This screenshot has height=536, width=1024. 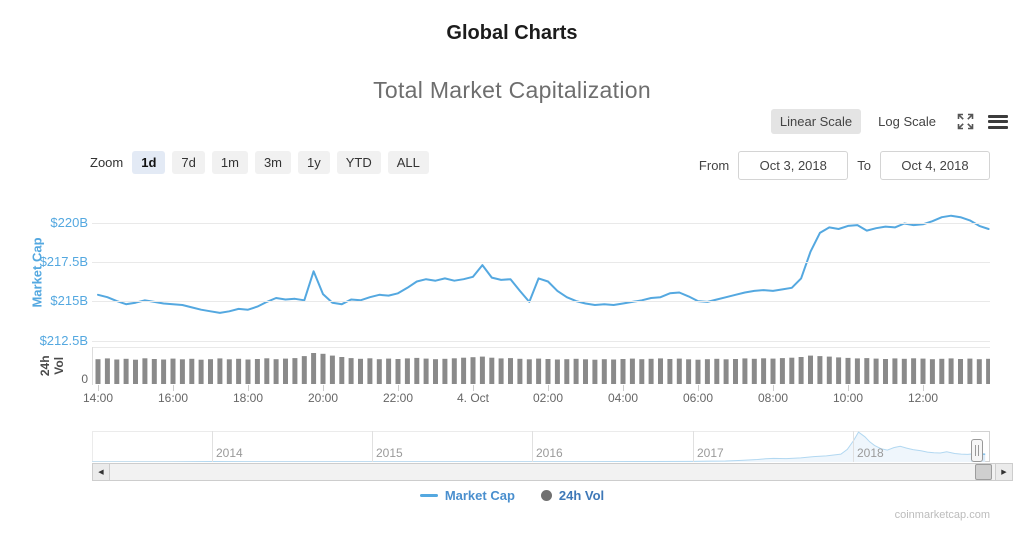 I want to click on navigator-mask, so click(x=531, y=446).